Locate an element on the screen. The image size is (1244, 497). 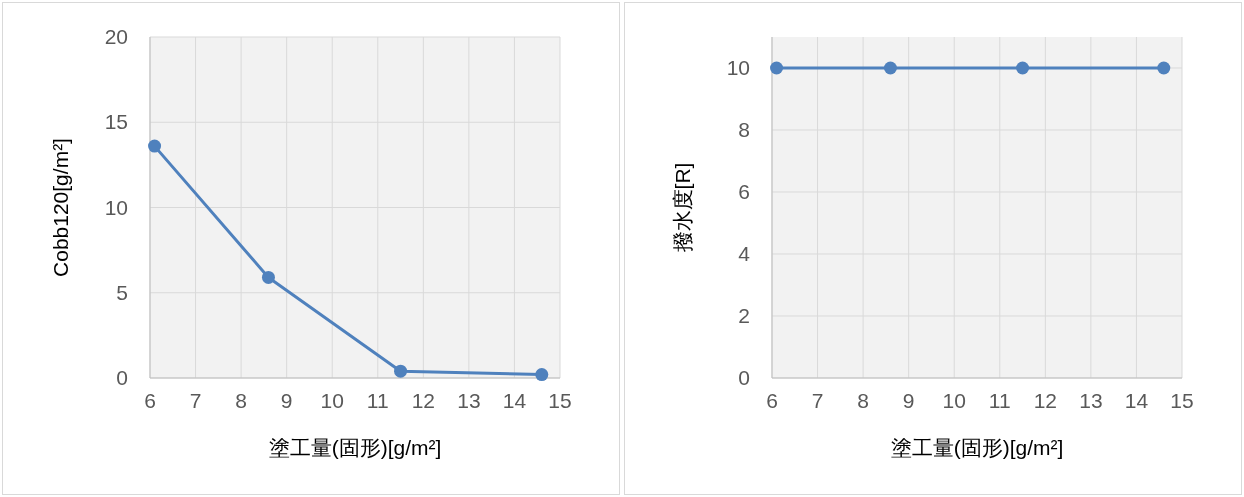
y-axis-title: Cobb120[g/m²] is located at coordinates (60, 207).